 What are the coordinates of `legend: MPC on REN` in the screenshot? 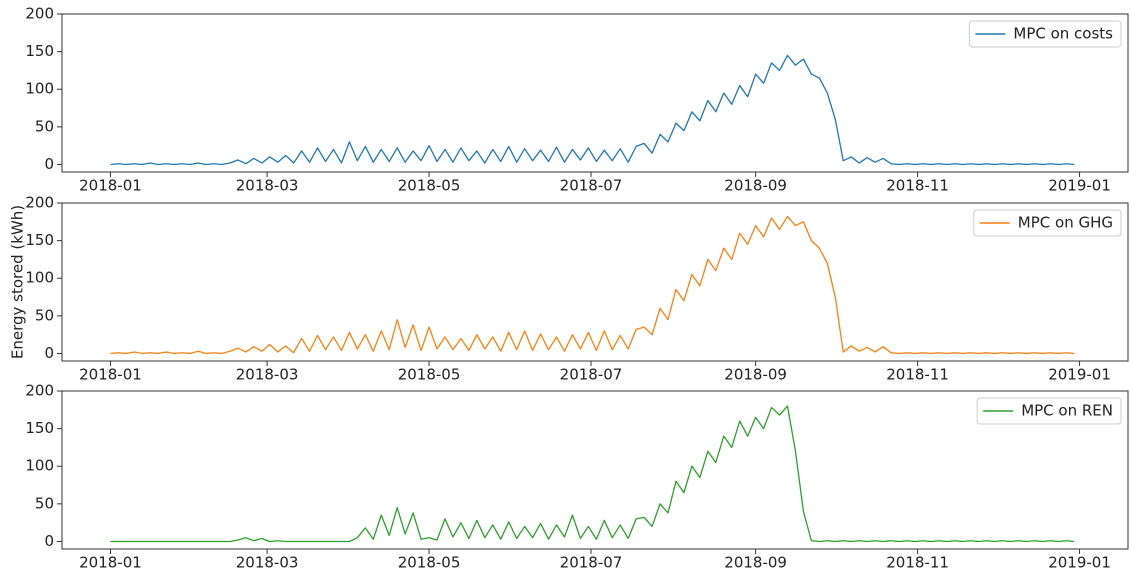 It's located at (1049, 411).